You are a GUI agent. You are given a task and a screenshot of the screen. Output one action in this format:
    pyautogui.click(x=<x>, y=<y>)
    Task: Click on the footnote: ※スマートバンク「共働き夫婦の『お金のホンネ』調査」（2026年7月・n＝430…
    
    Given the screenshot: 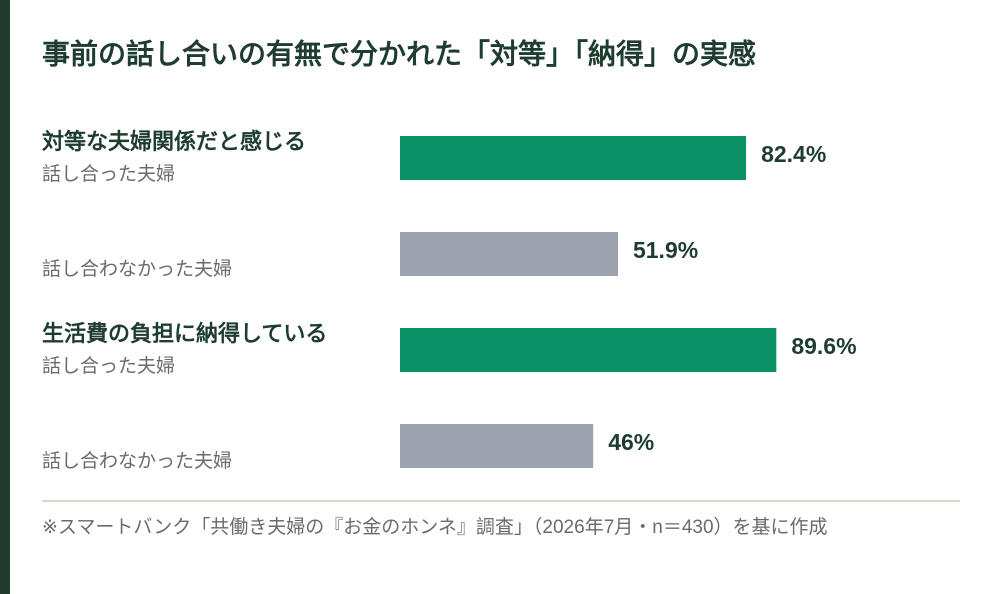 What is the action you would take?
    pyautogui.click(x=435, y=527)
    